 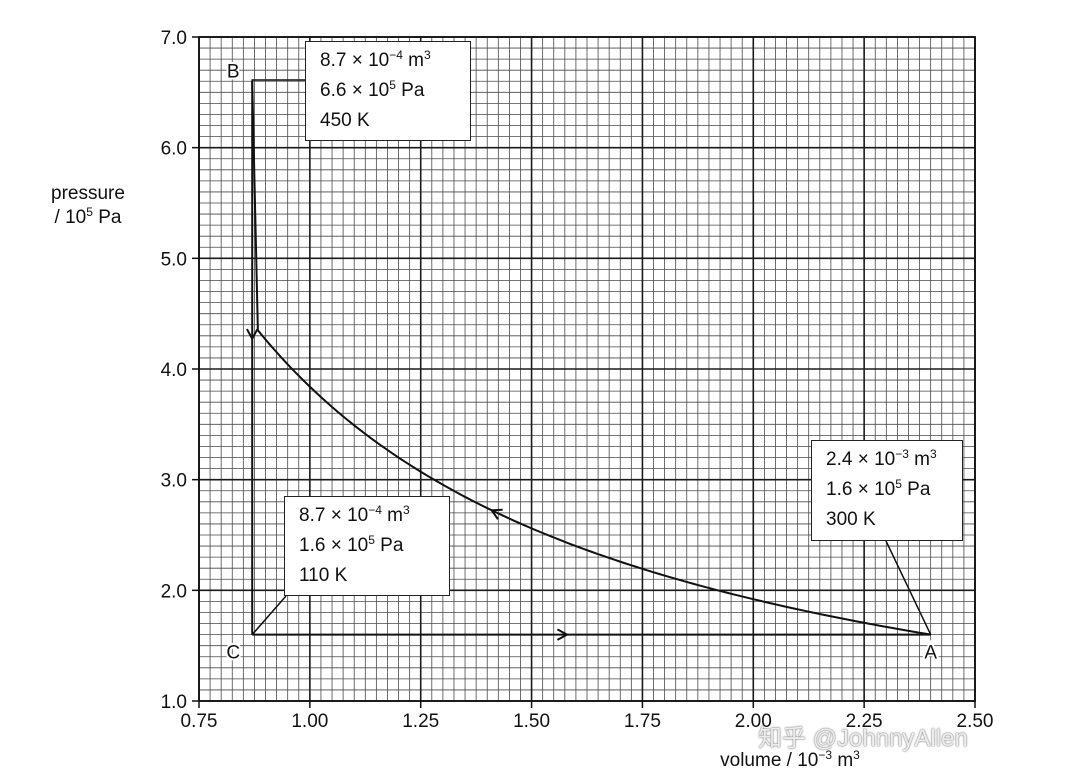 I want to click on point-label-a: A, so click(x=930, y=653).